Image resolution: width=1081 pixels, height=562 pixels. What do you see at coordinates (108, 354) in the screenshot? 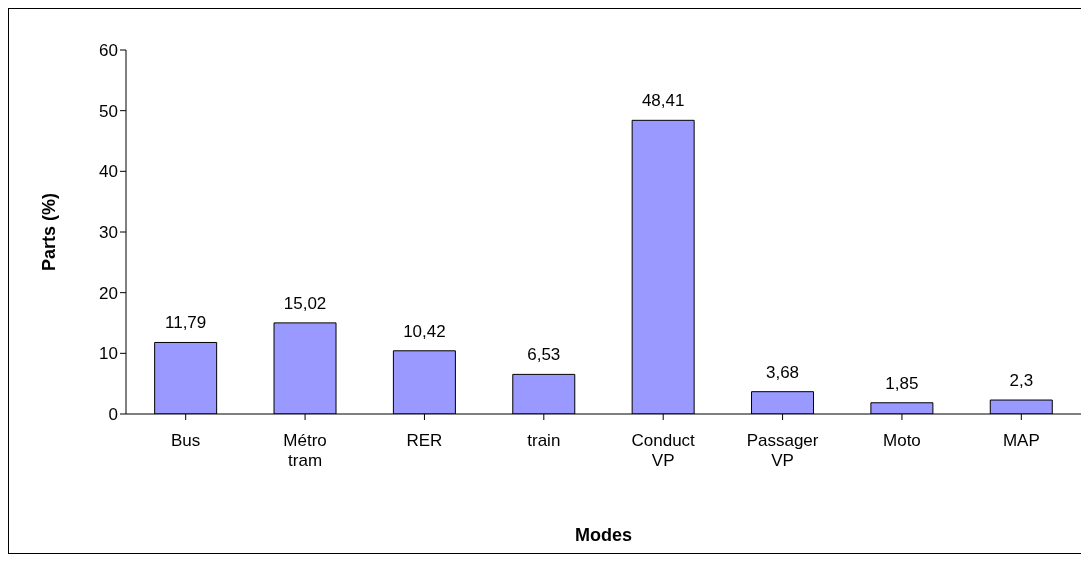
I see `y-tick-label: 10` at bounding box center [108, 354].